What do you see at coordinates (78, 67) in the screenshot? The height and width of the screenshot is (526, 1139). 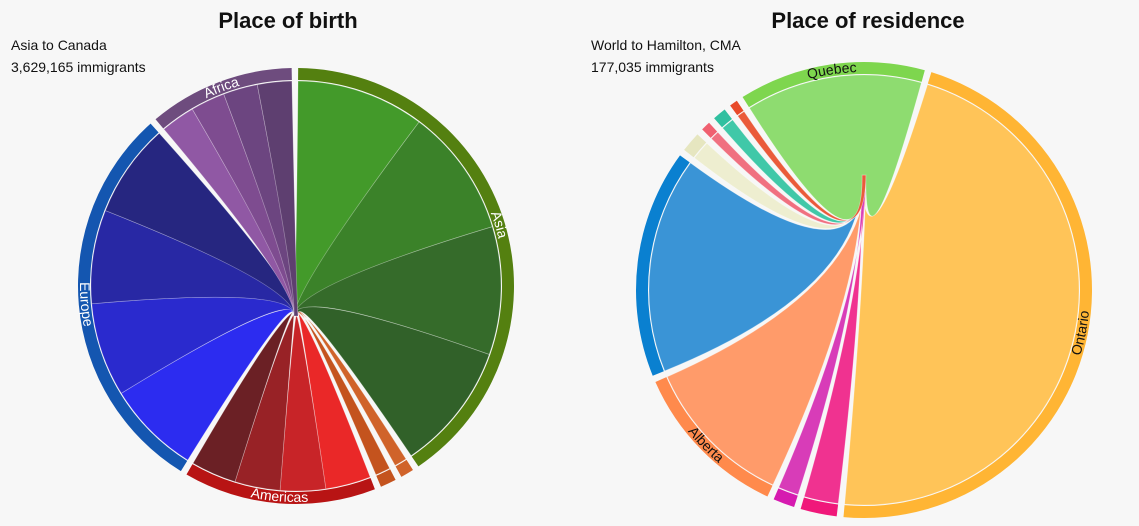 I see `birth-immigrant-count: 3,629,165 immigrants` at bounding box center [78, 67].